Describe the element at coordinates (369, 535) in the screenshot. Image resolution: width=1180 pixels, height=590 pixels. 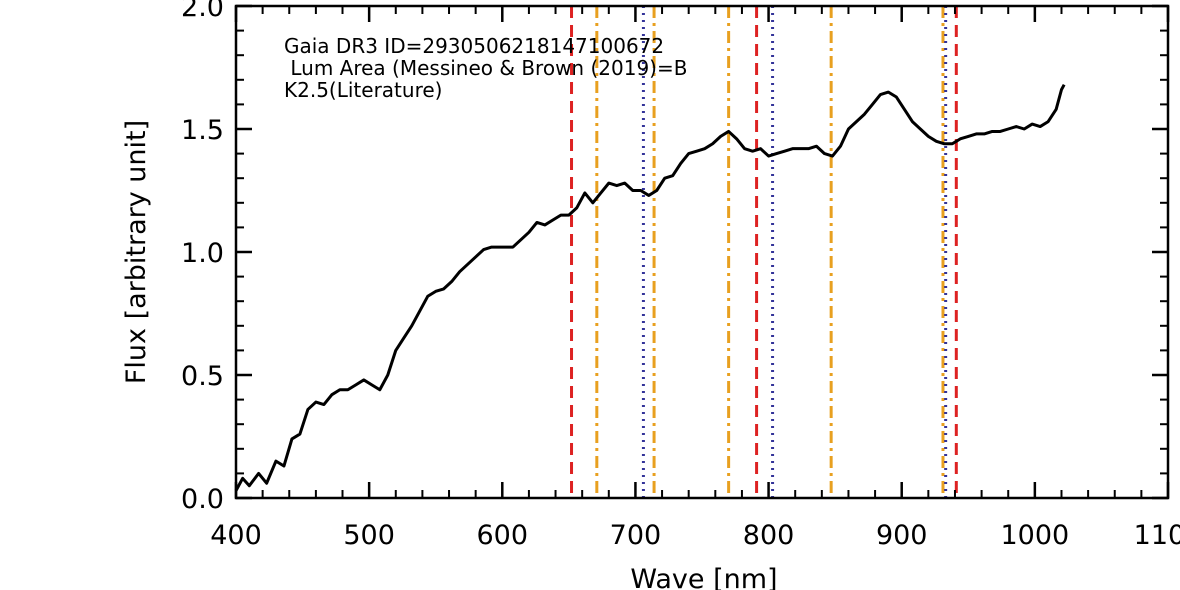
I see `x-tick-label: 500` at that location.